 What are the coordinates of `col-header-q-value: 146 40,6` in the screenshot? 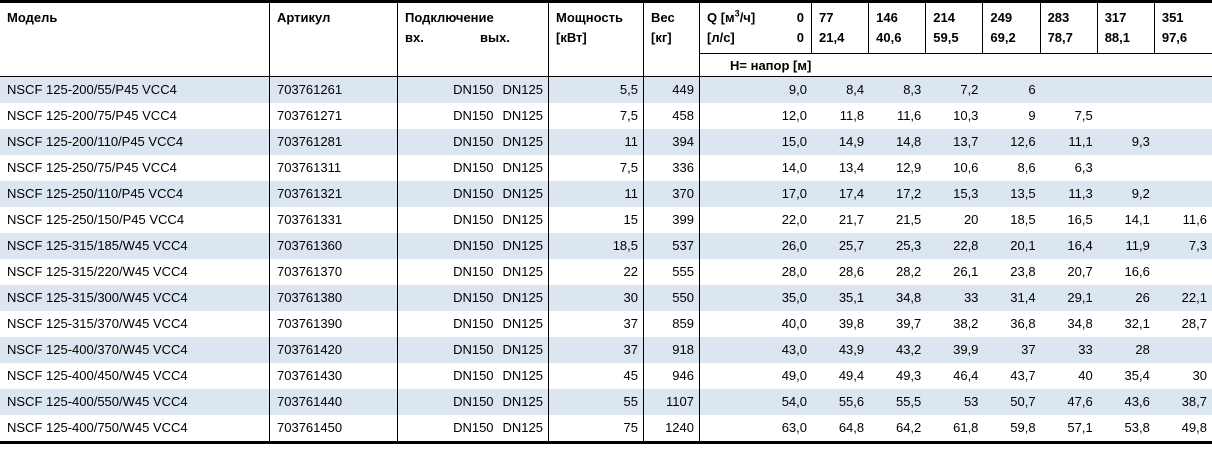 It's located at (898, 28).